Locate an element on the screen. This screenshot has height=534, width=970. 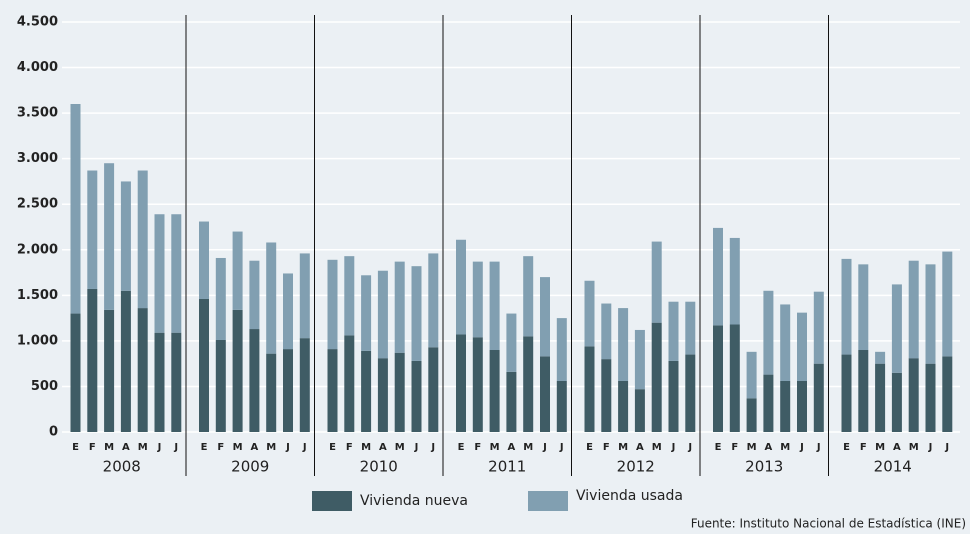
y-tick-label: 2.500 is located at coordinates (37, 204).